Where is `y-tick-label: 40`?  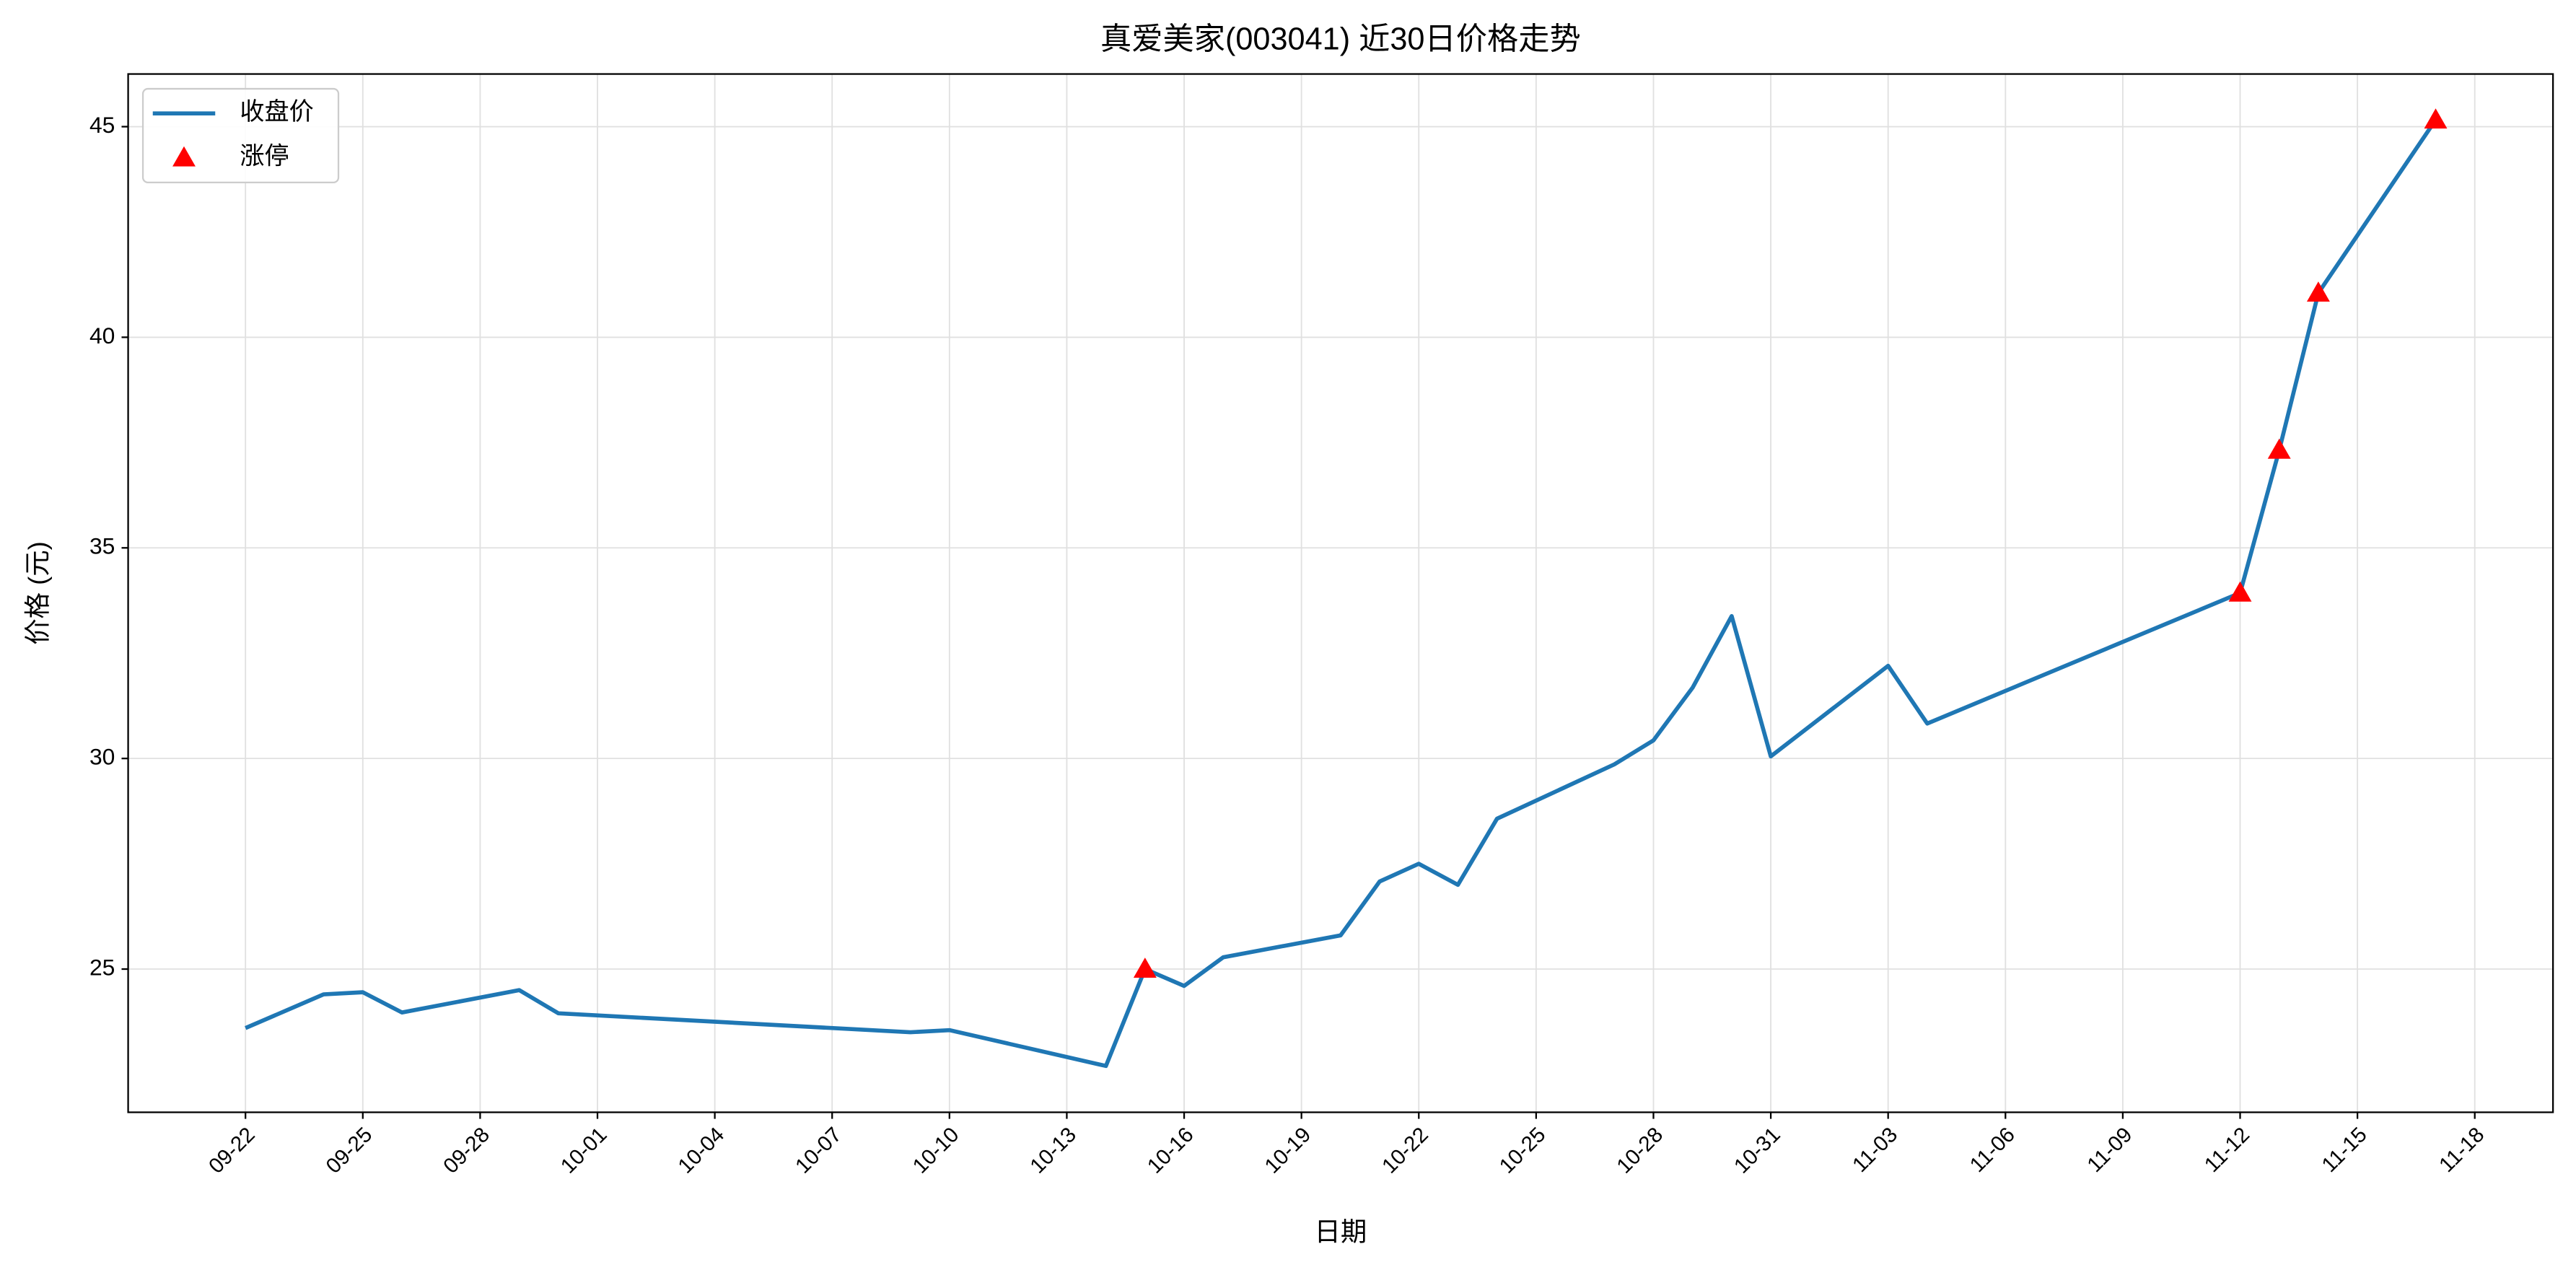 y-tick-label: 40 is located at coordinates (102, 336).